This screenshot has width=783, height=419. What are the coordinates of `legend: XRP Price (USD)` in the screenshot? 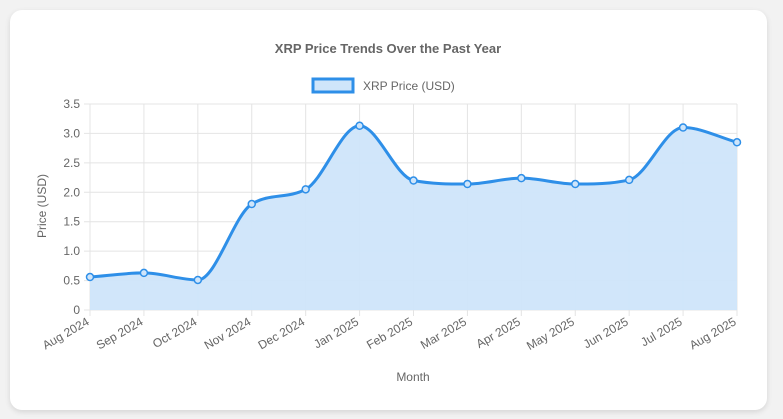 It's located at (383, 85).